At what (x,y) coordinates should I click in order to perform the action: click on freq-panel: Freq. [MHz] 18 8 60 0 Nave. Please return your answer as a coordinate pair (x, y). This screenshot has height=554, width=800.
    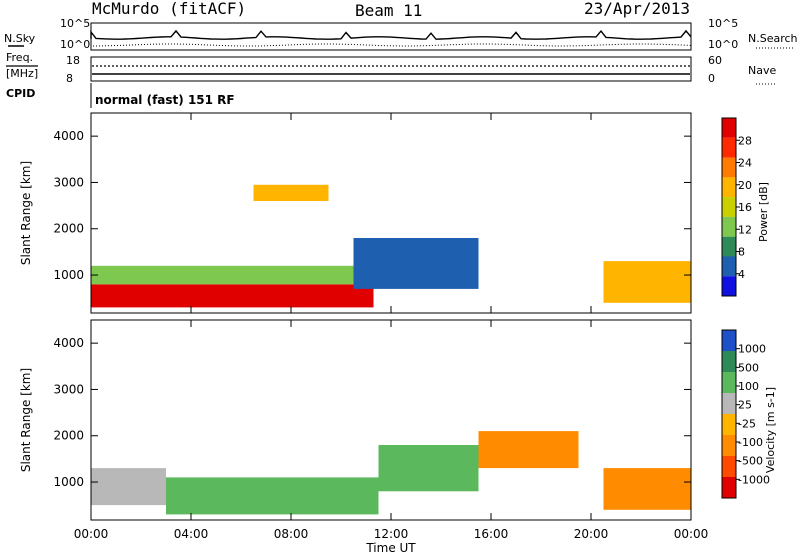
    Looking at the image, I should click on (391, 68).